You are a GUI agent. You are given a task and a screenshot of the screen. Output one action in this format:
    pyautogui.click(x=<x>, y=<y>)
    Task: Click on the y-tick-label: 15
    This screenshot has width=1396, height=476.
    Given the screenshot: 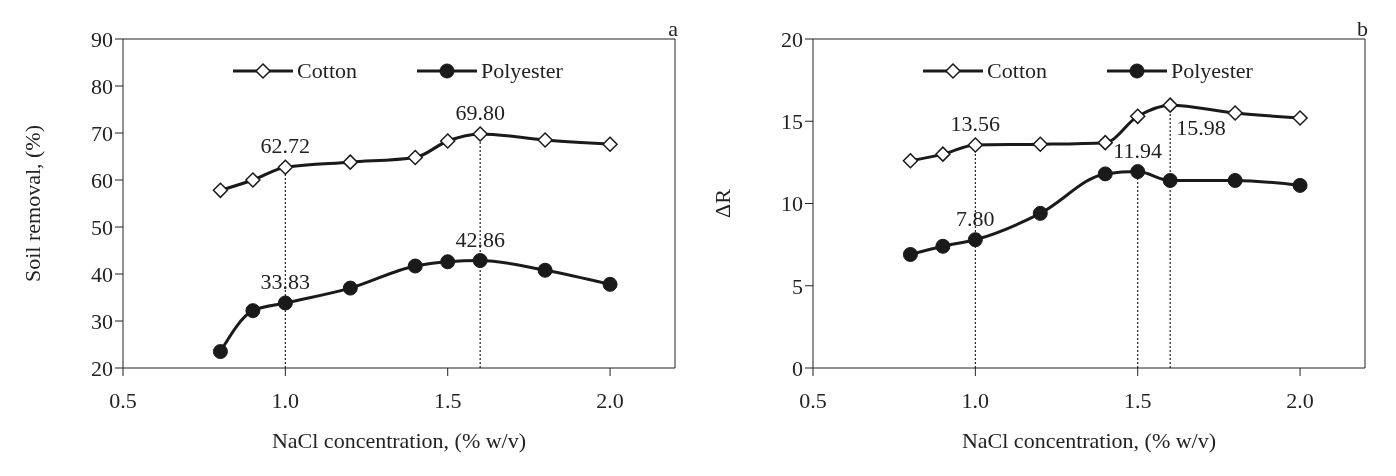 What is the action you would take?
    pyautogui.click(x=792, y=122)
    